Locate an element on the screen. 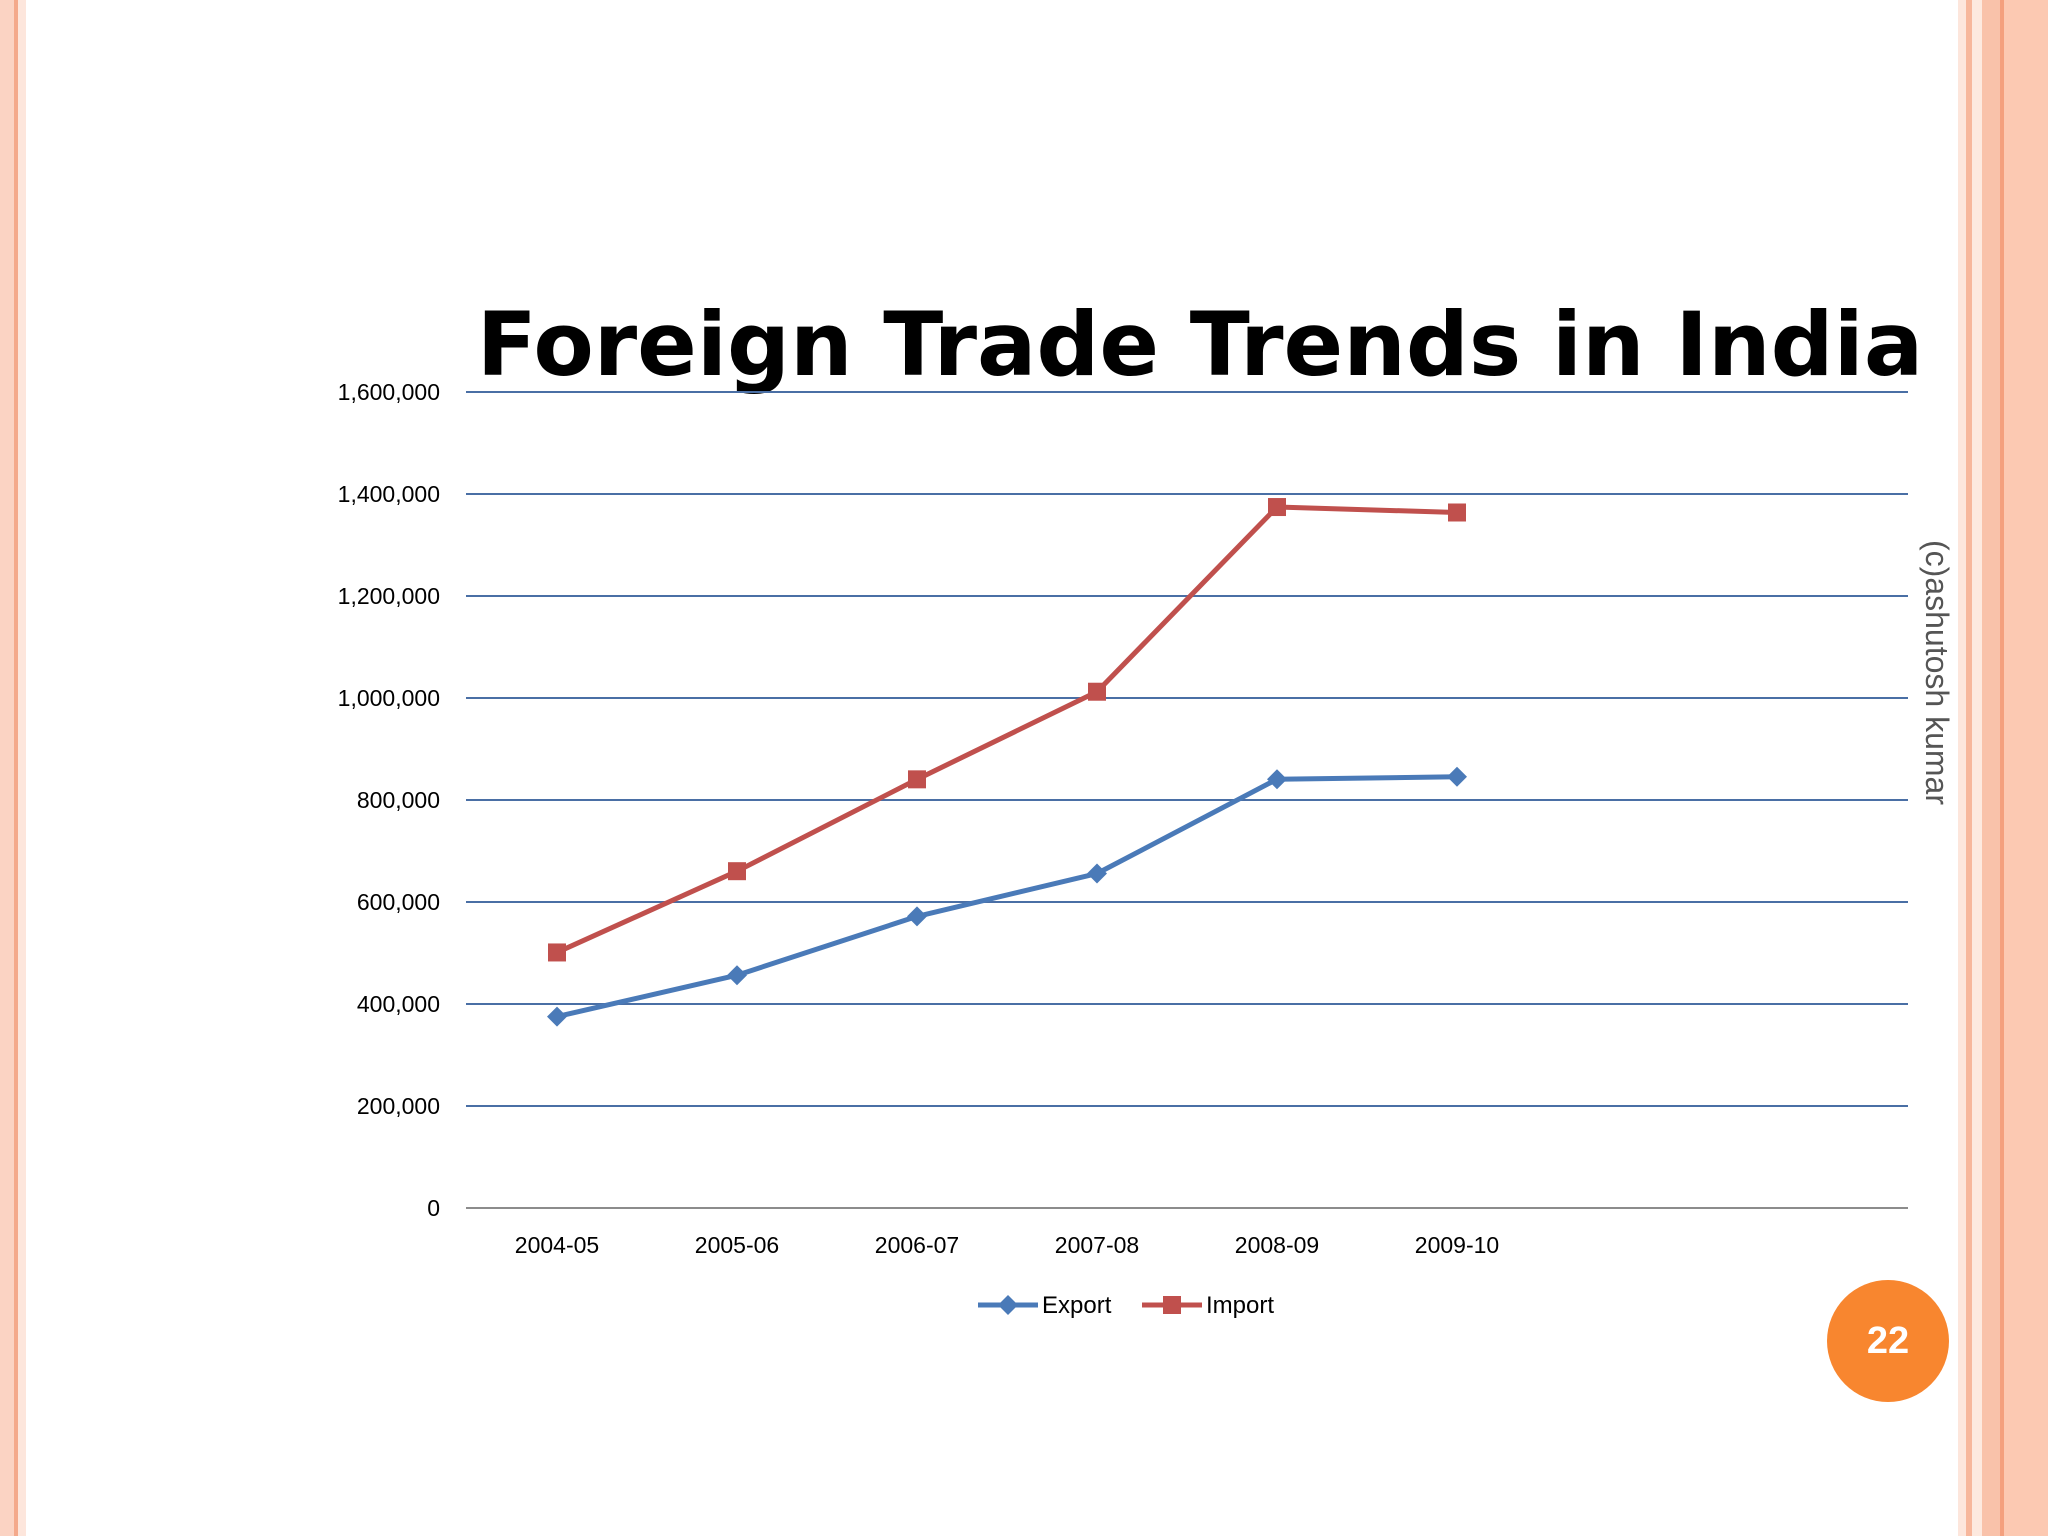 The image size is (2048, 1536). y-tick-label: 1,600,000 is located at coordinates (389, 392).